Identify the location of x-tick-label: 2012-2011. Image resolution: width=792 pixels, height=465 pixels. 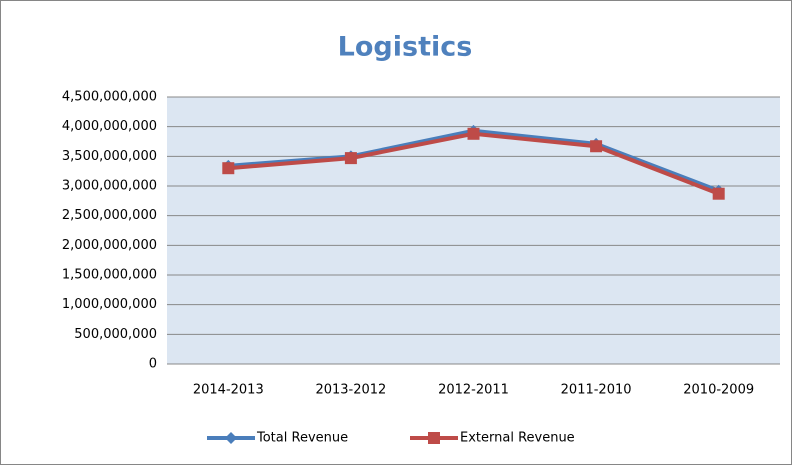
(473, 390).